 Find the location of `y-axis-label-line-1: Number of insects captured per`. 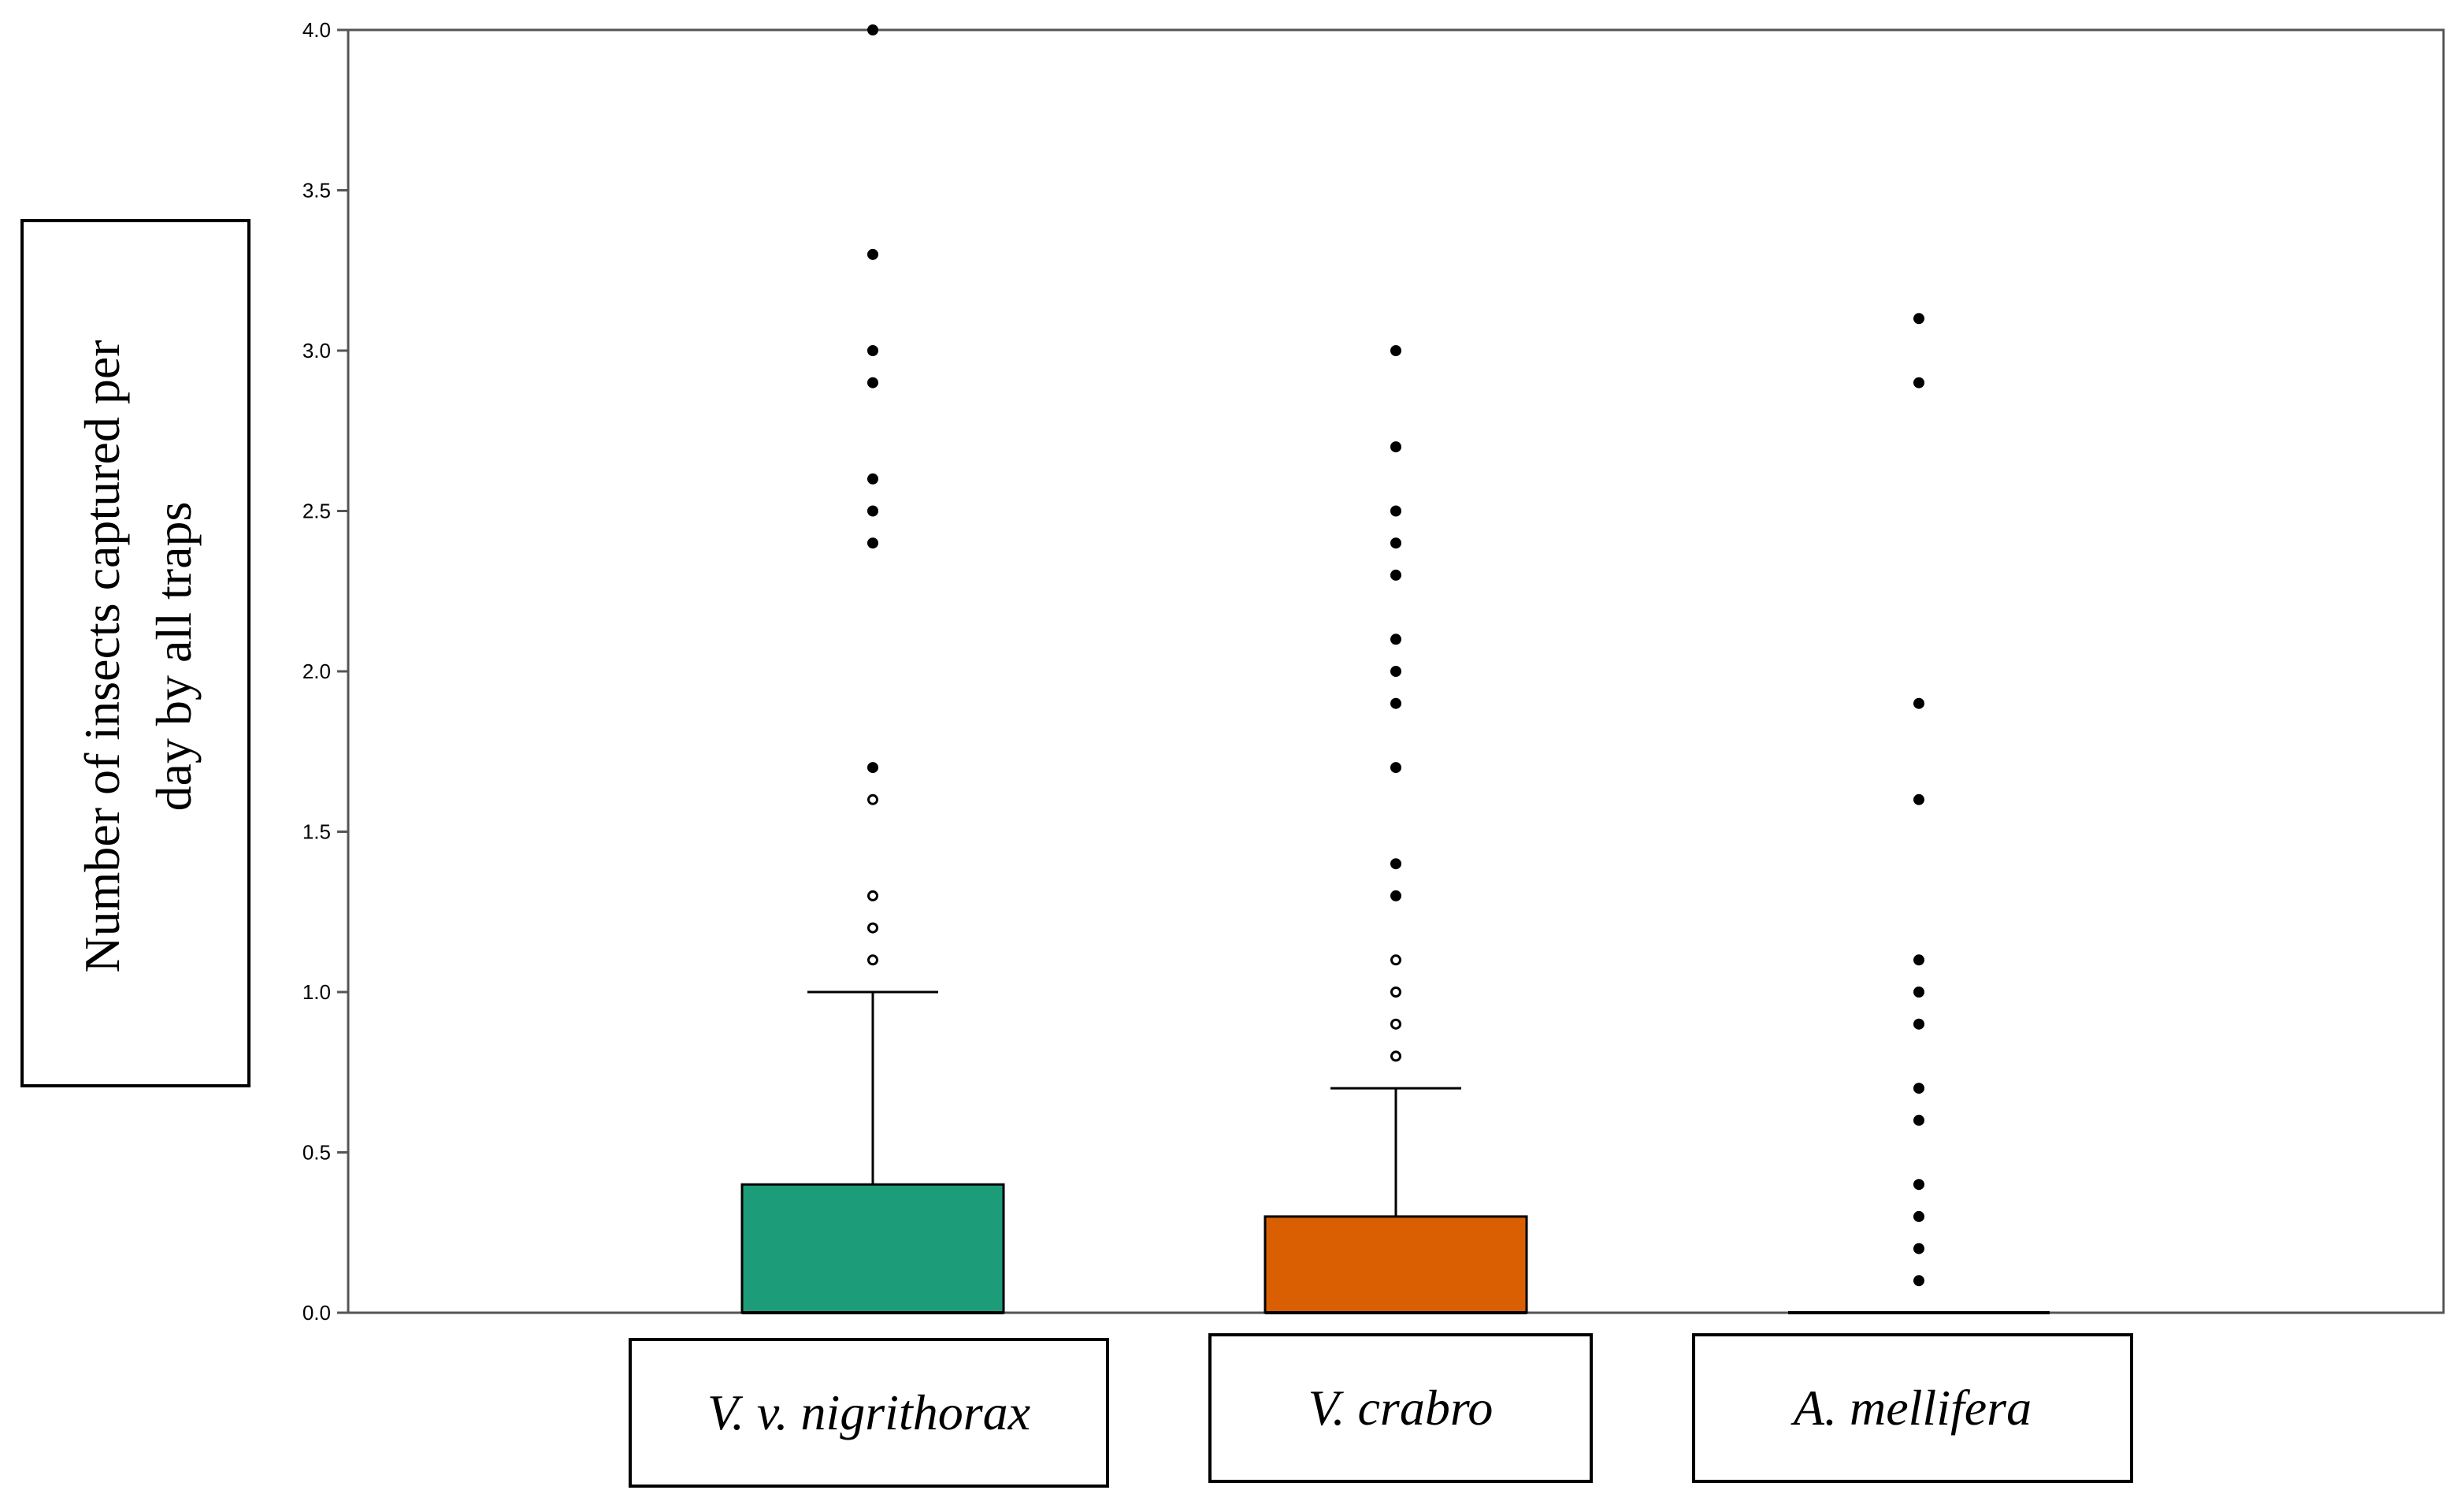

y-axis-label-line-1: Number of insects captured per is located at coordinates (102, 657).